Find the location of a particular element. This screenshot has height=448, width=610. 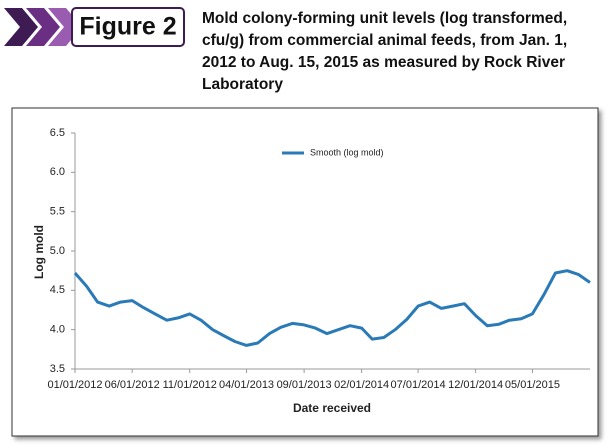

y-tick-label: 4.5 is located at coordinates (57, 290).